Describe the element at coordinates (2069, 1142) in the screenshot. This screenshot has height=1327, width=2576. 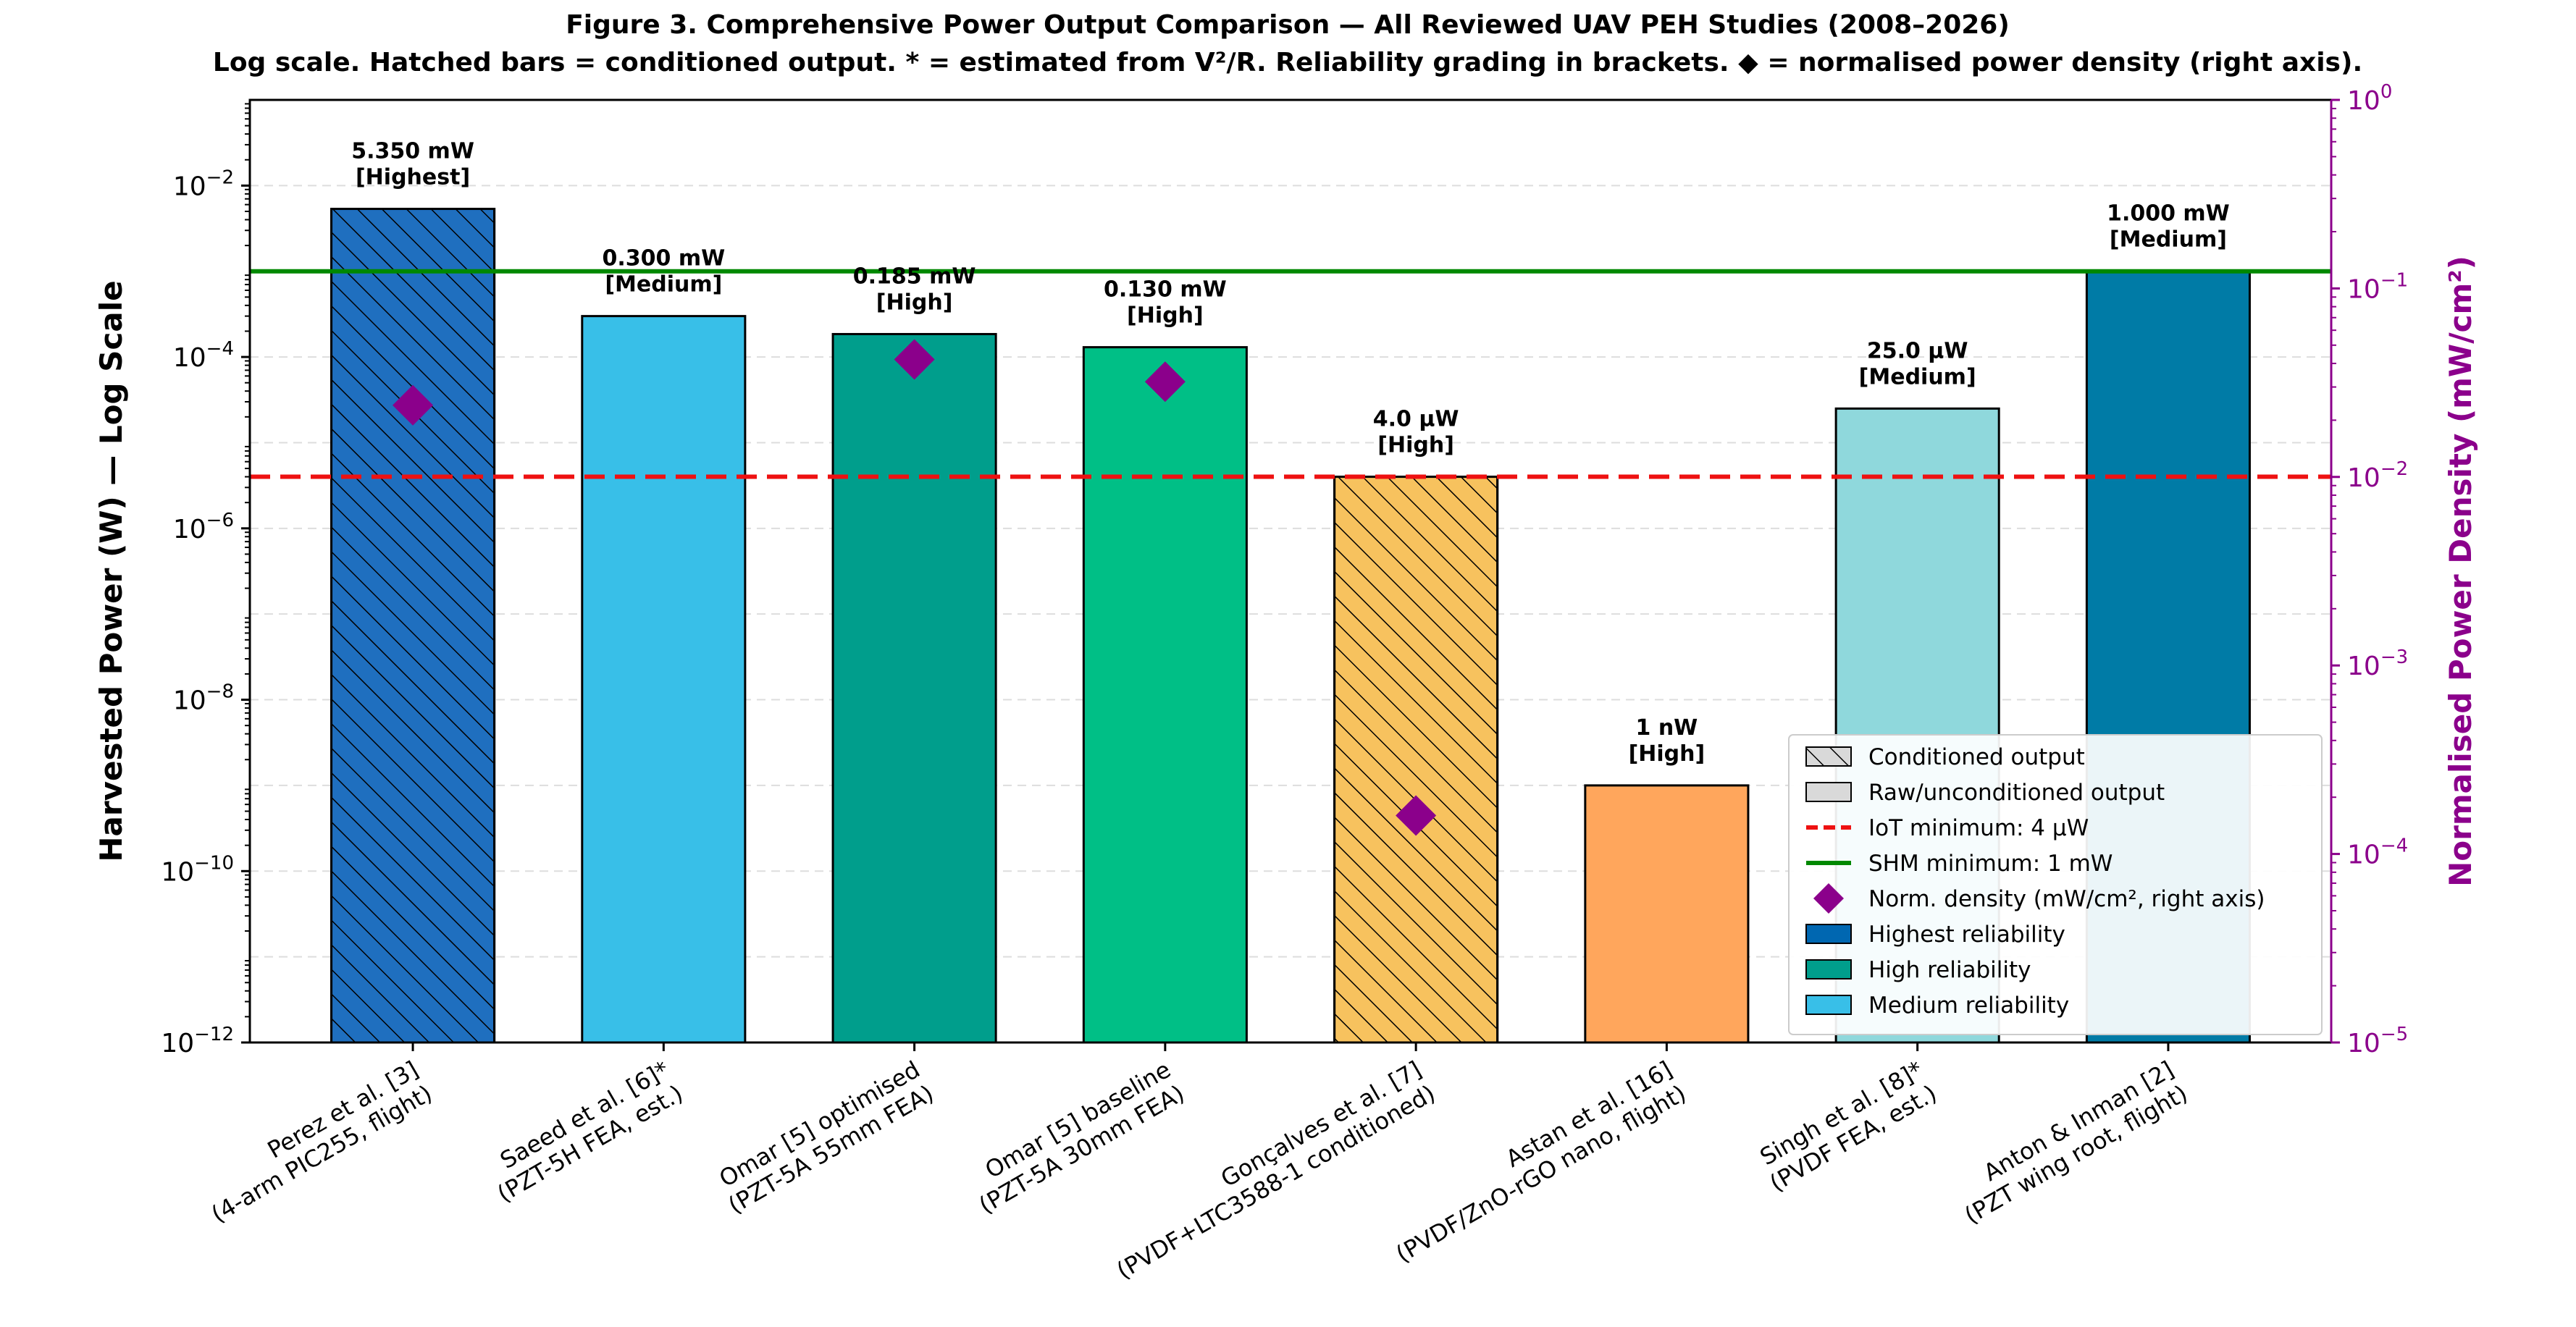
I see `x-category-label: Anton & Inman [2](PZT wing root, flight)` at that location.